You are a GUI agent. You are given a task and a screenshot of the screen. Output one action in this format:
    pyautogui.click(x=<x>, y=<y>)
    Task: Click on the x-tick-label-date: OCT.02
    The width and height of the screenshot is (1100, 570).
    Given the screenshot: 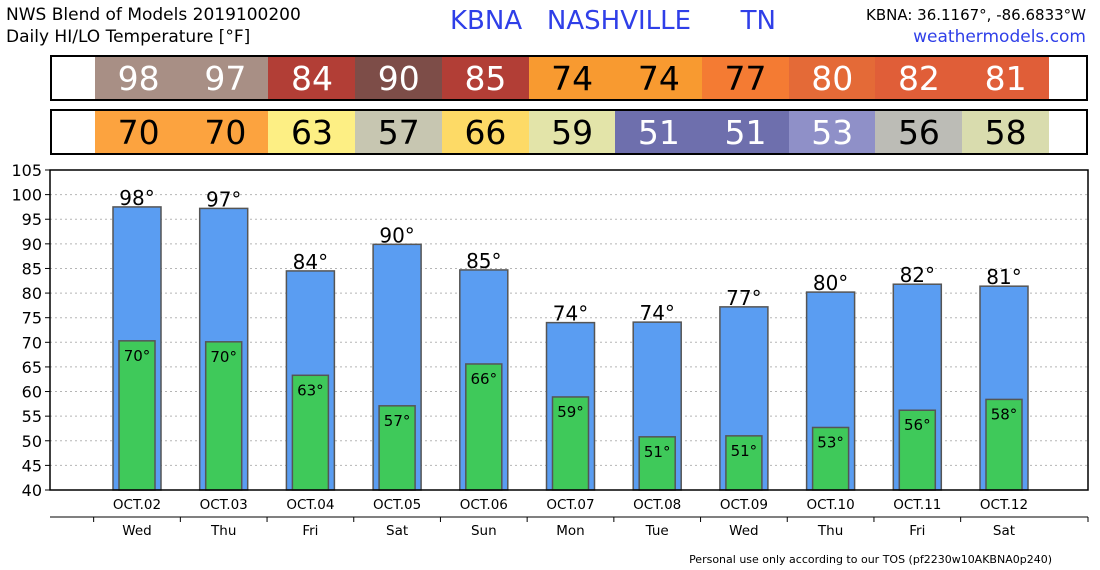 What is the action you would take?
    pyautogui.click(x=137, y=505)
    